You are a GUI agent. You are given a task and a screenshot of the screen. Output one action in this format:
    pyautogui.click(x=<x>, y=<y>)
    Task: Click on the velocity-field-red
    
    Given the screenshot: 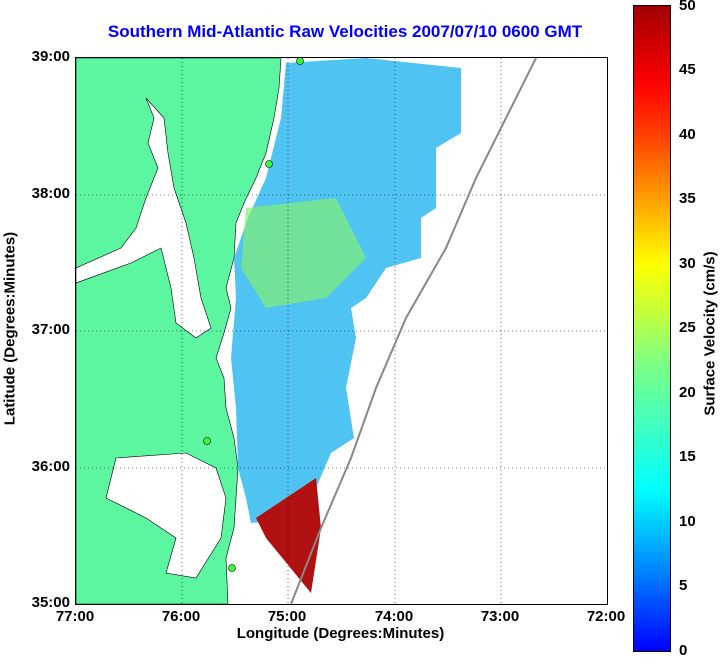 What is the action you would take?
    pyautogui.click(x=288, y=535)
    